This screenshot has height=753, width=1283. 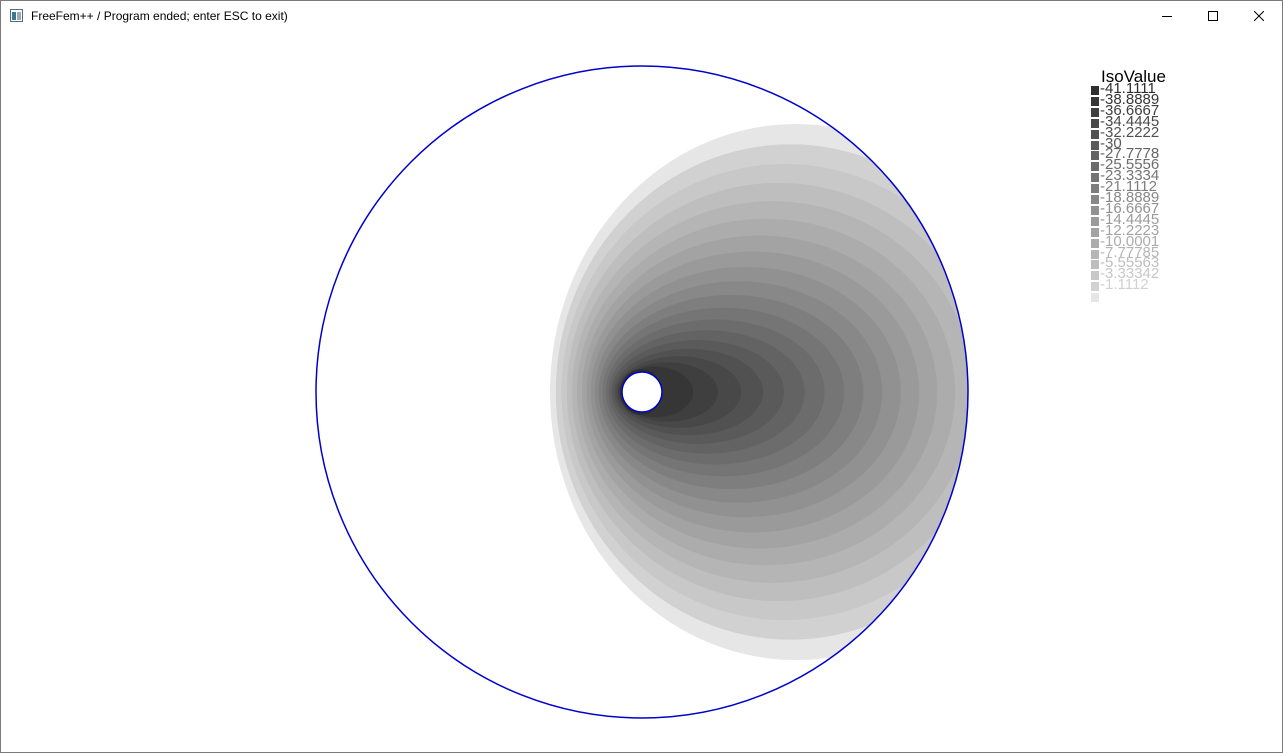 I want to click on maximize-icon, so click(x=1213, y=16).